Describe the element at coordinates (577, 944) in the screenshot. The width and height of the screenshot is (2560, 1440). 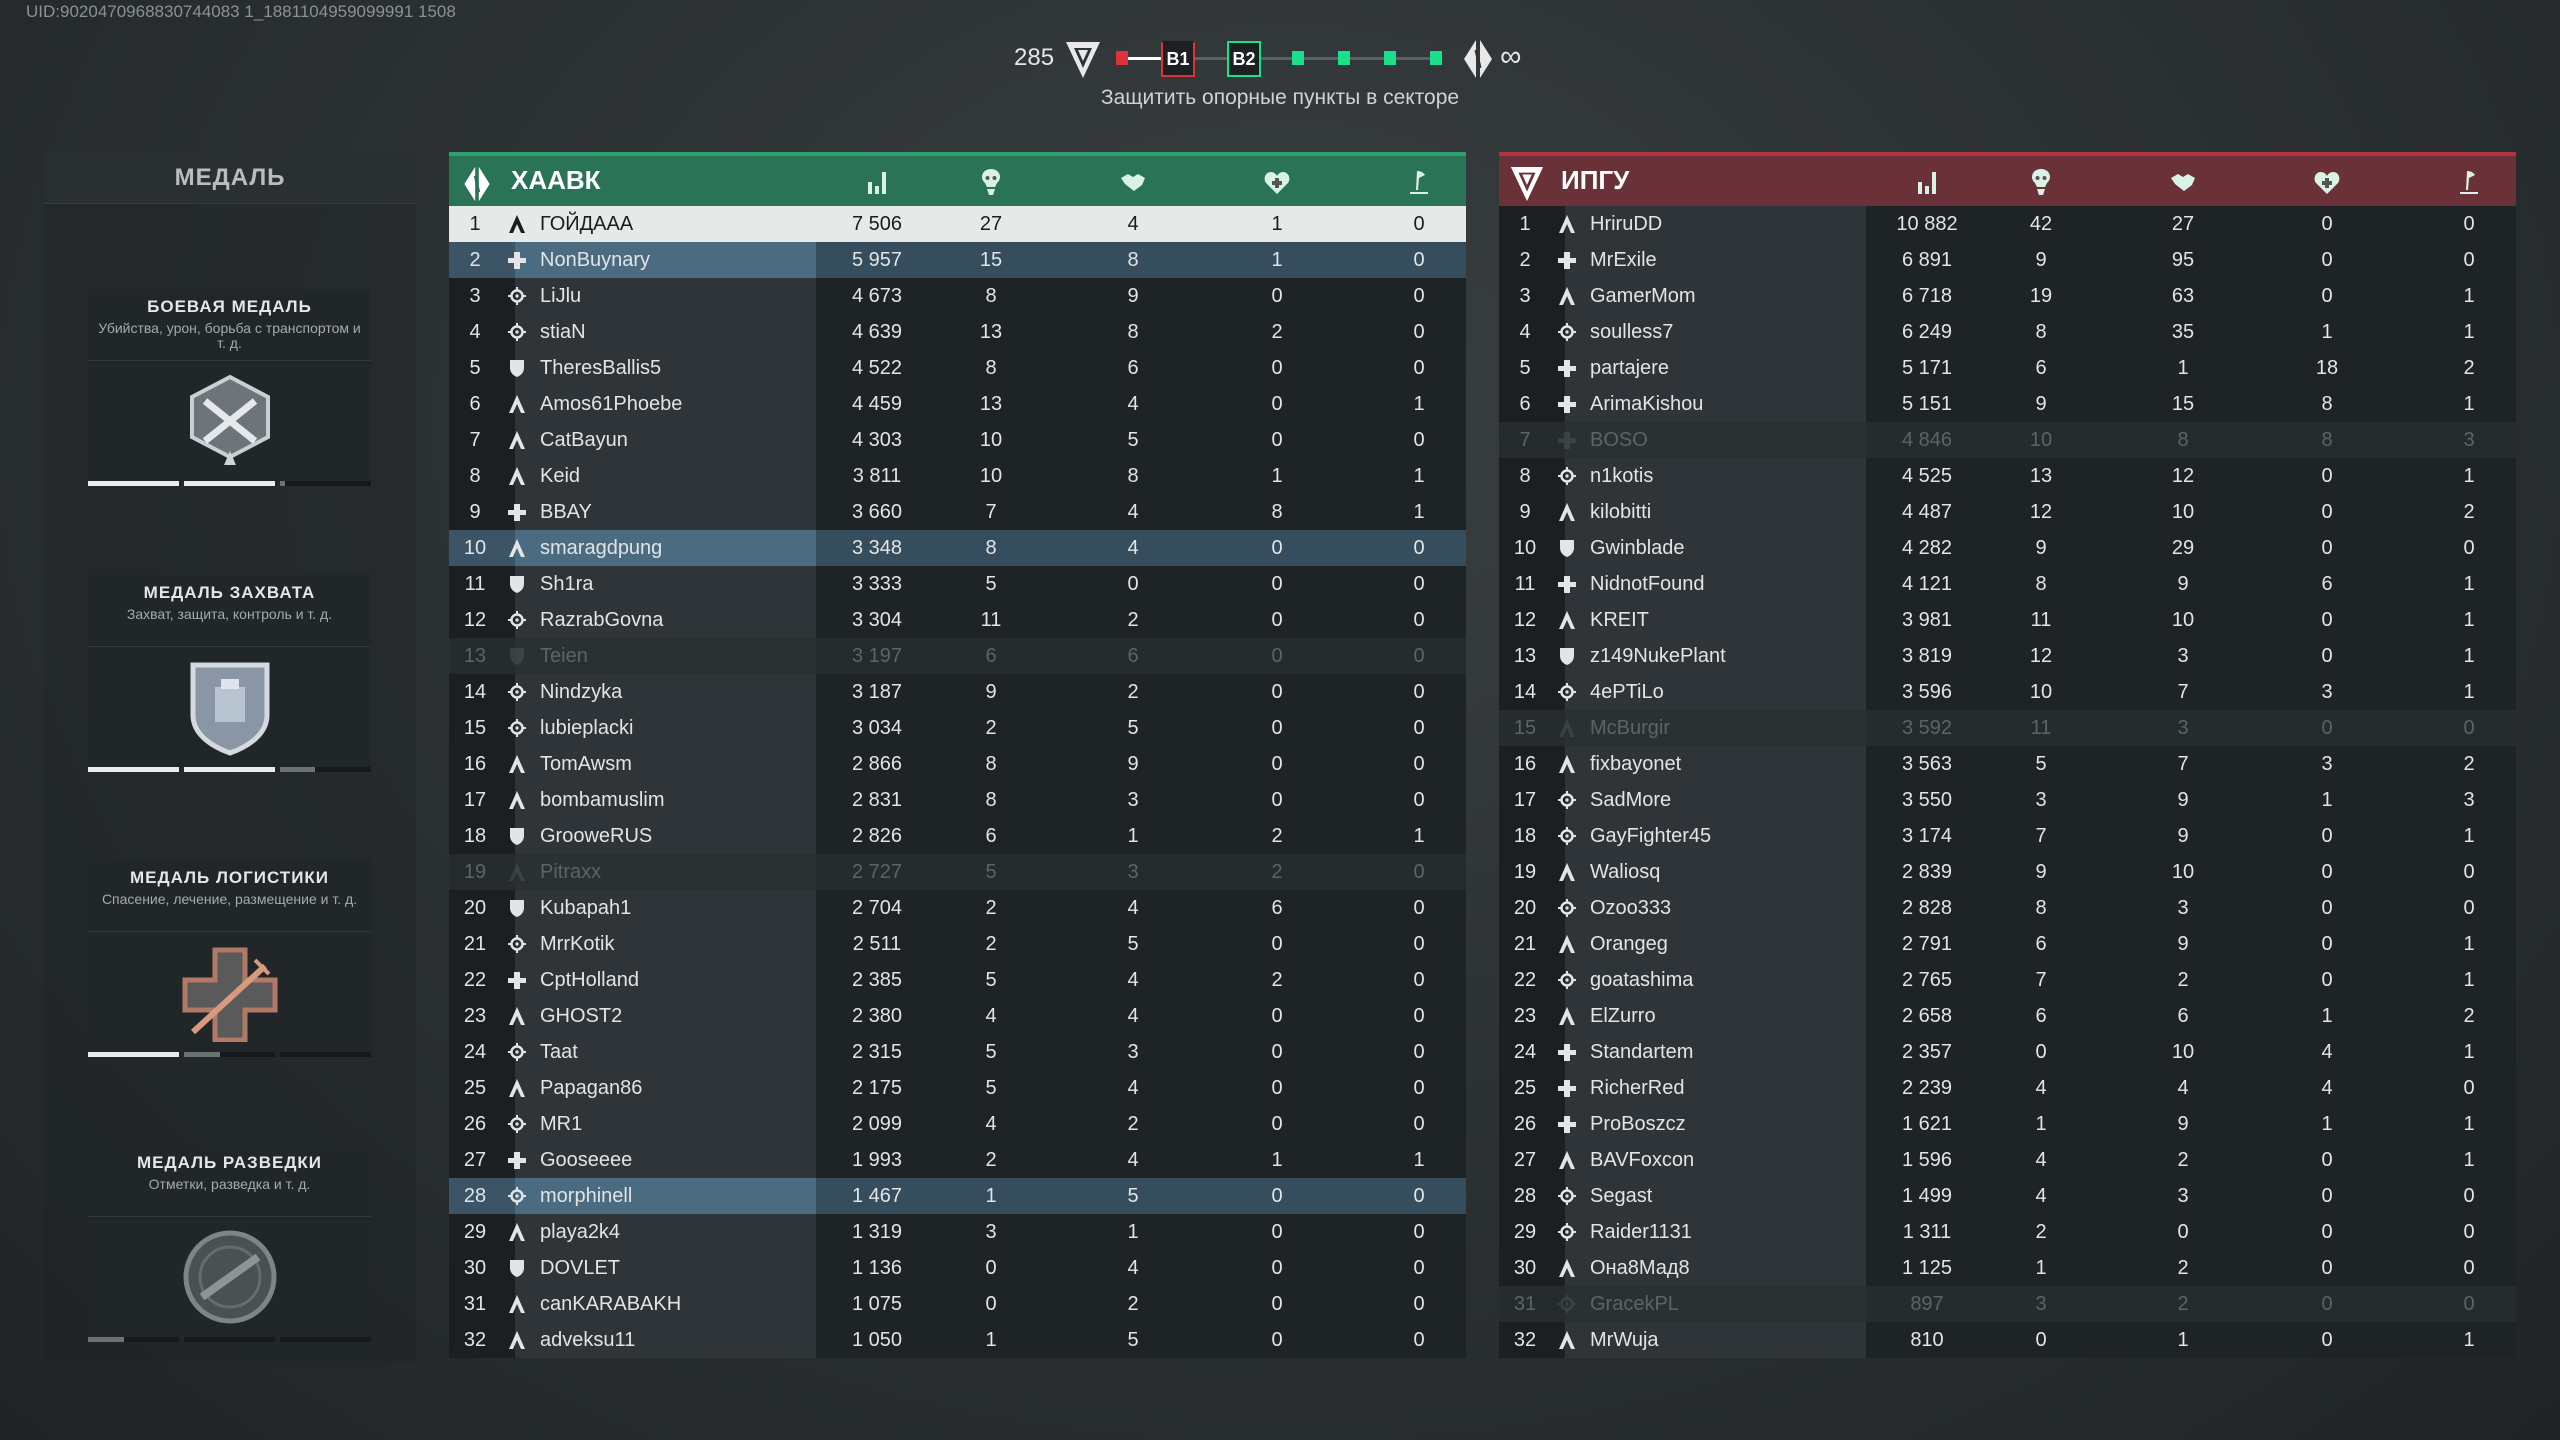
I see `player-name: MrrKotik` at that location.